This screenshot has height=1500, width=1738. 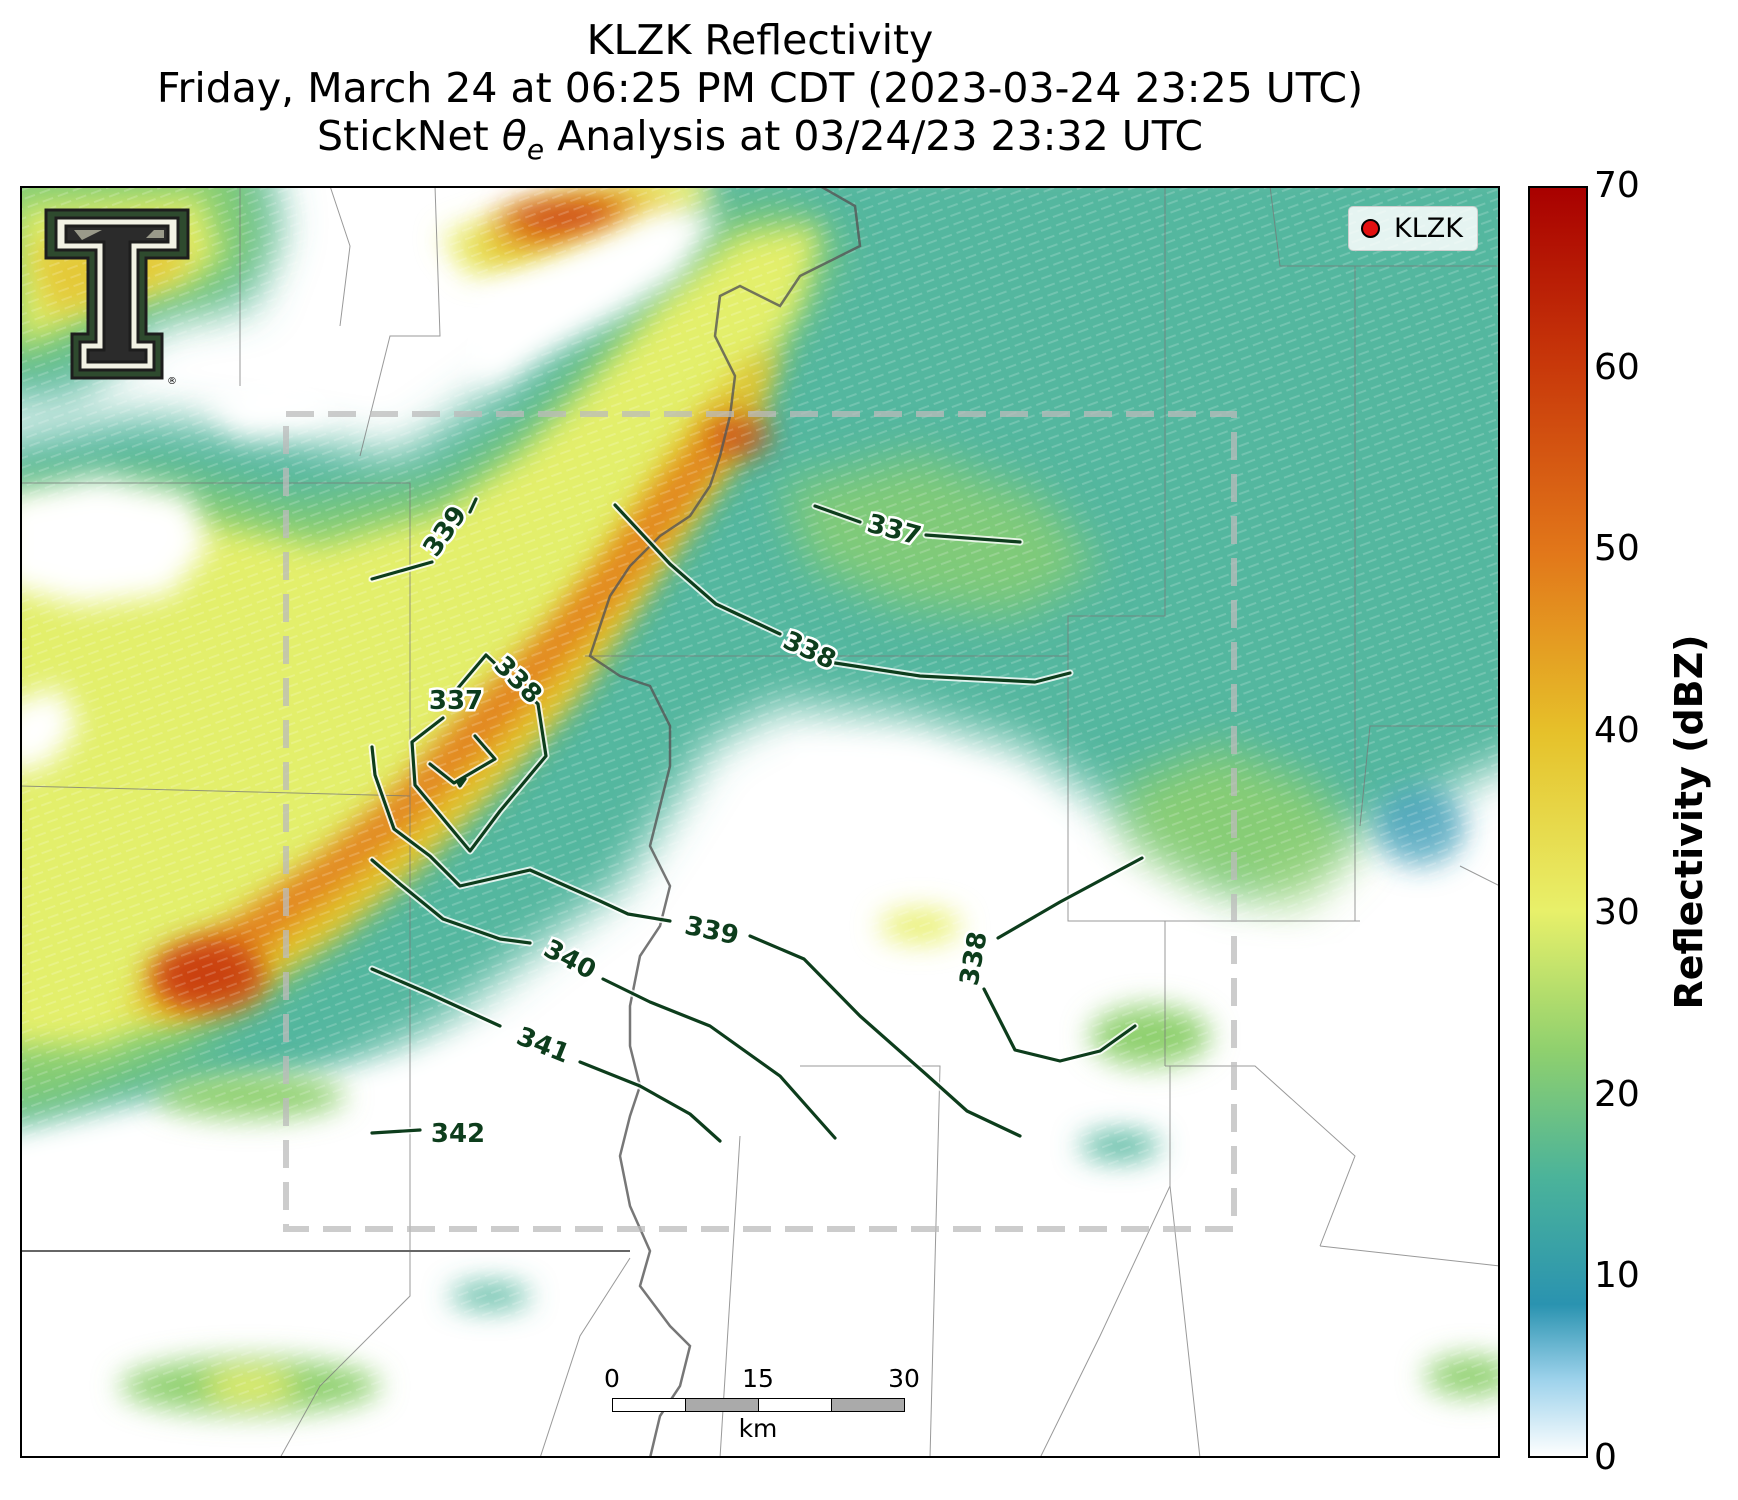 I want to click on contour-338-se, so click(x=1070, y=898).